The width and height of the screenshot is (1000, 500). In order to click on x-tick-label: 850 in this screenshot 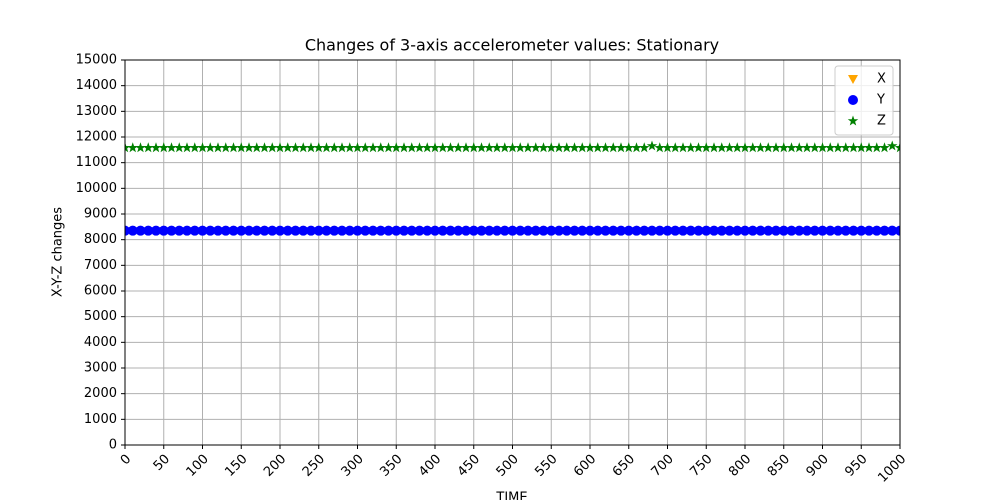, I will do `click(779, 466)`.